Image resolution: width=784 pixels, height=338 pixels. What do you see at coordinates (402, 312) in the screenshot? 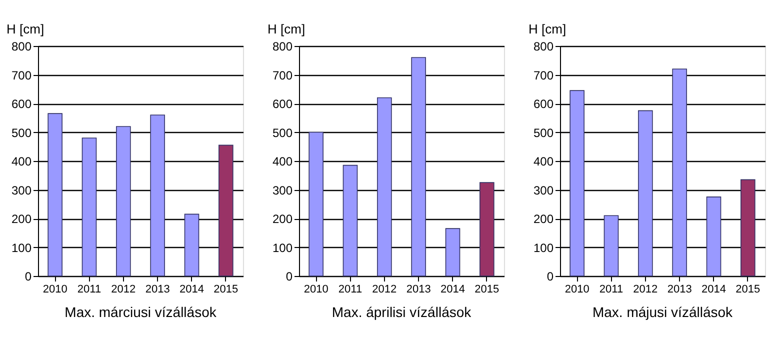
I see `text: Max. áprilisi vízállások` at bounding box center [402, 312].